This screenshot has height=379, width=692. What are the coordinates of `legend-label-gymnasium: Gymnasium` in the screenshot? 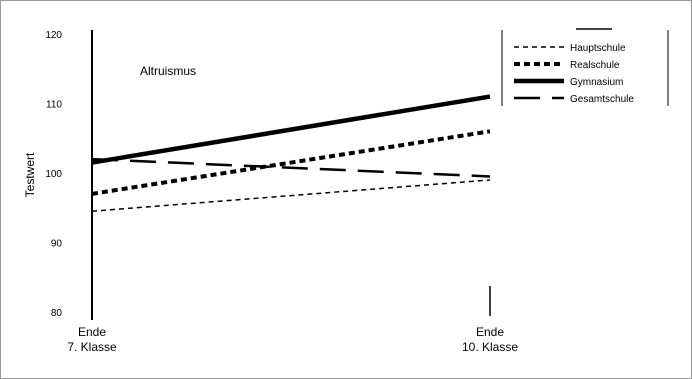 It's located at (596, 82).